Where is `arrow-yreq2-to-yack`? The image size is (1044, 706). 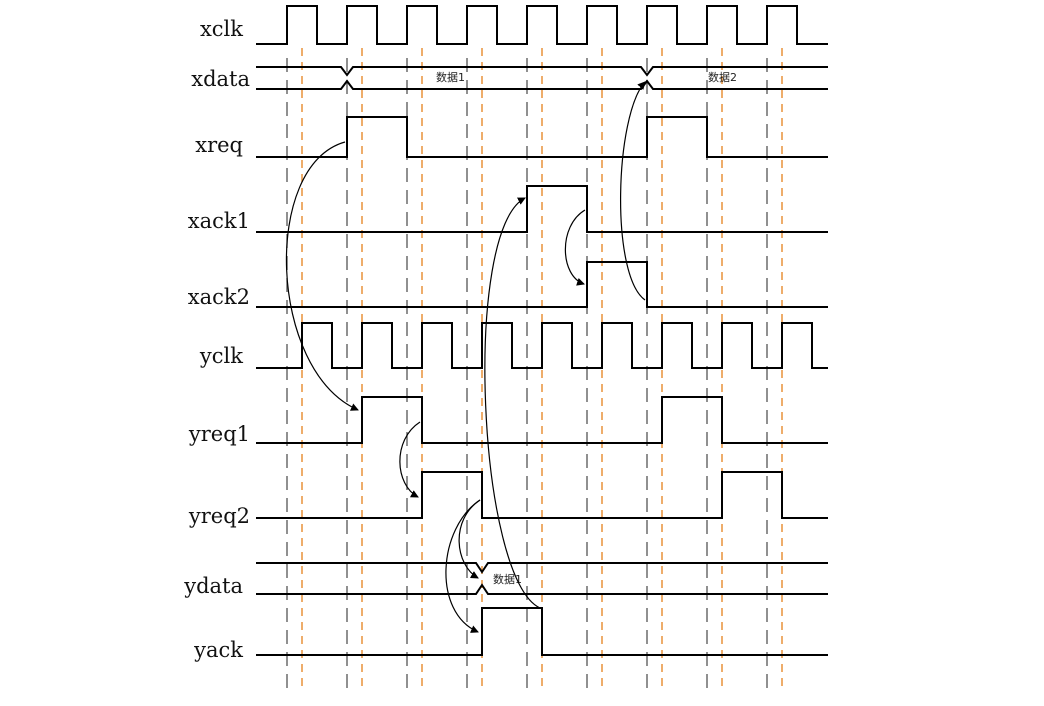 arrow-yreq2-to-yack is located at coordinates (463, 566).